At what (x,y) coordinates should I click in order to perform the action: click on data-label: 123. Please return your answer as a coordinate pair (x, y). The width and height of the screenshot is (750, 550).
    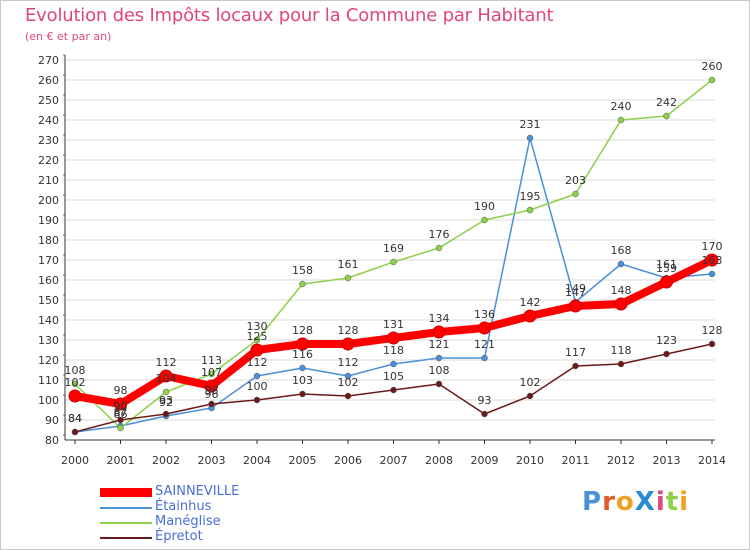
    Looking at the image, I should click on (666, 340).